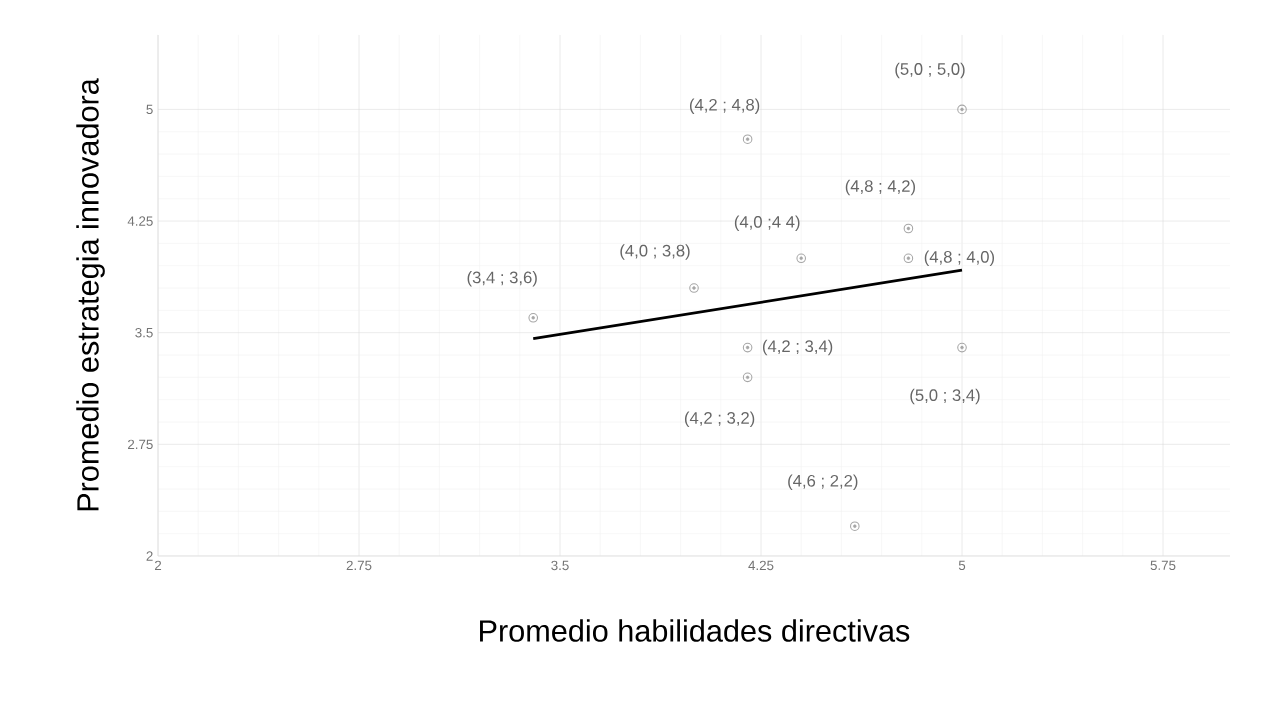  What do you see at coordinates (90, 294) in the screenshot?
I see `y-axis-title: Promedio estrategia innovadora` at bounding box center [90, 294].